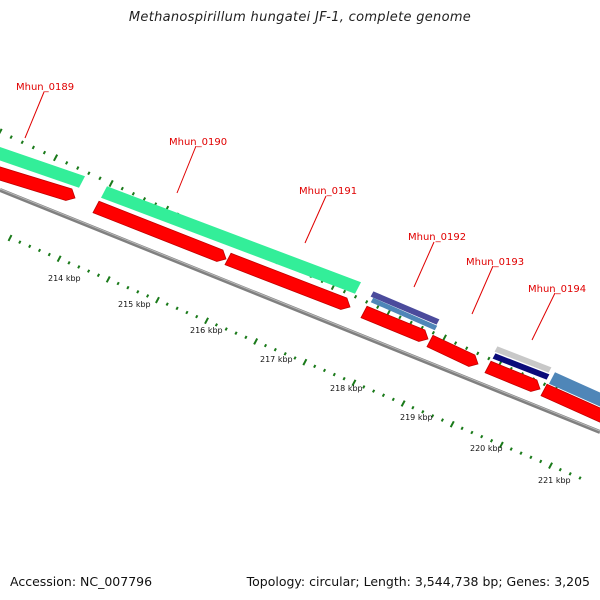 Image resolution: width=600 pixels, height=600 pixels. Describe the element at coordinates (198, 142) in the screenshot. I see `gene-label-mhun-0190: Mhun_0190` at that location.